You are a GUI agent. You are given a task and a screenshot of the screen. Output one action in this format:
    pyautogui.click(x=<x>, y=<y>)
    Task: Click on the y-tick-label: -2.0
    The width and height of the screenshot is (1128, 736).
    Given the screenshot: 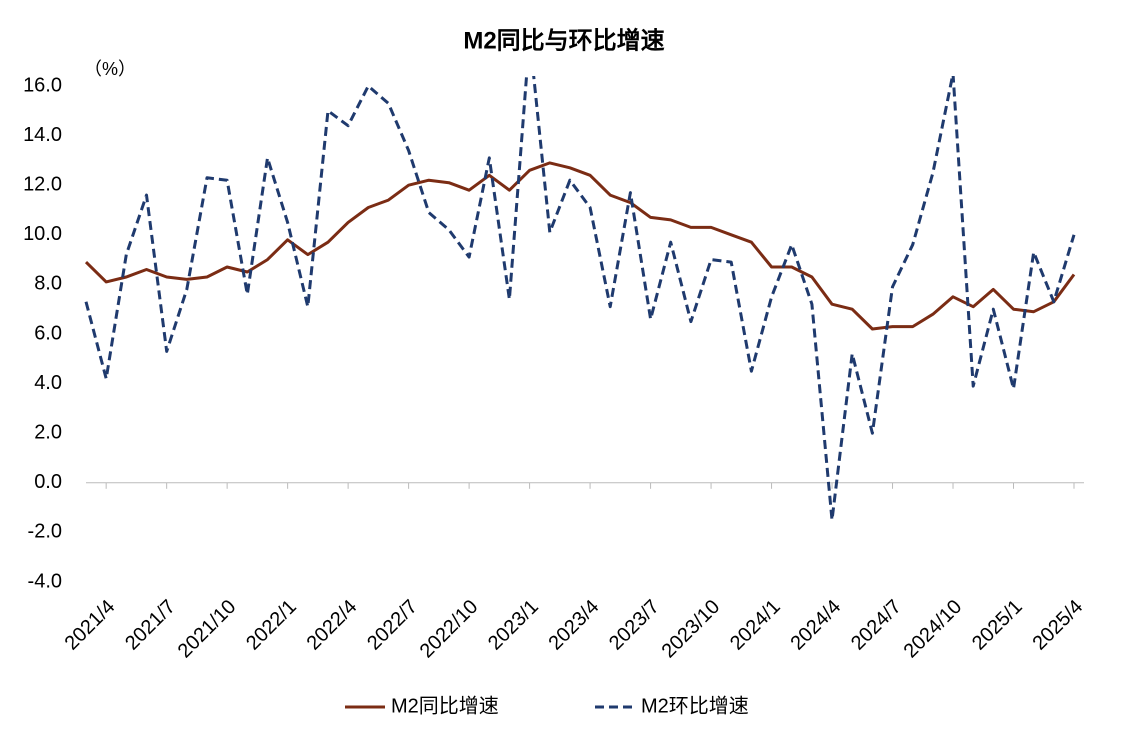 What is the action you would take?
    pyautogui.click(x=45, y=532)
    